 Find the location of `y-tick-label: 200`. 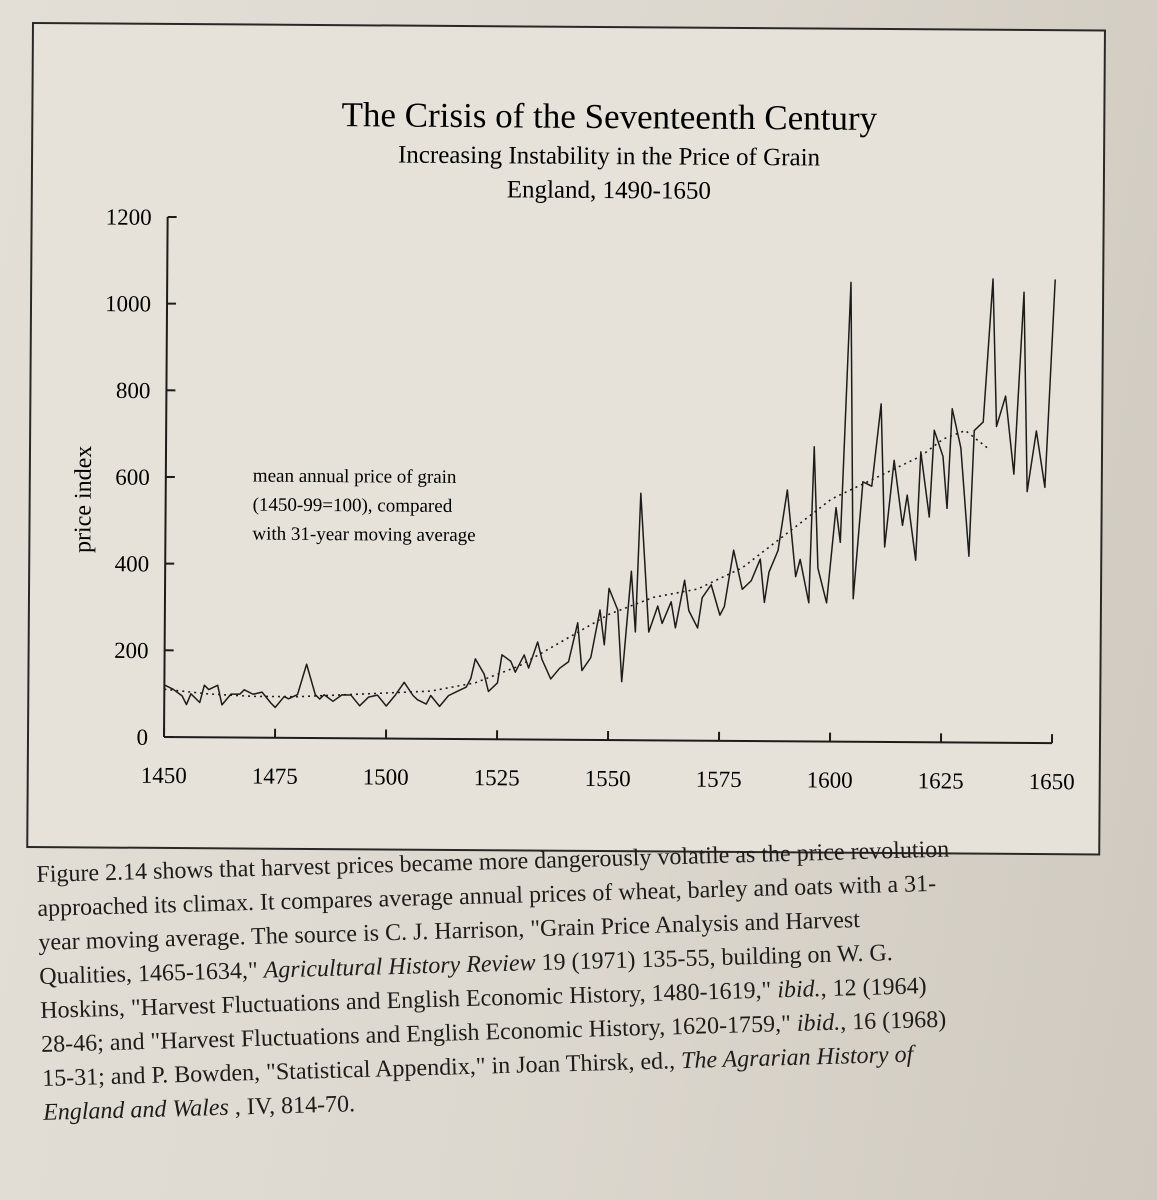

y-tick-label: 200 is located at coordinates (131, 650).